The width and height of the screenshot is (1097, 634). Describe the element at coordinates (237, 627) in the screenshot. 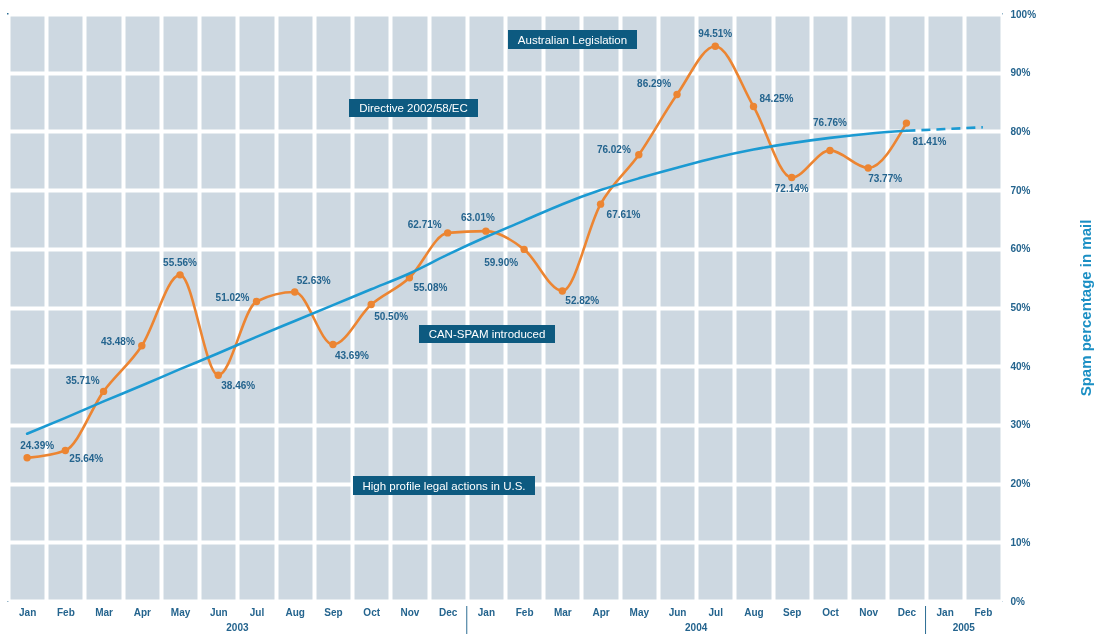

I see `text: 2003` at that location.